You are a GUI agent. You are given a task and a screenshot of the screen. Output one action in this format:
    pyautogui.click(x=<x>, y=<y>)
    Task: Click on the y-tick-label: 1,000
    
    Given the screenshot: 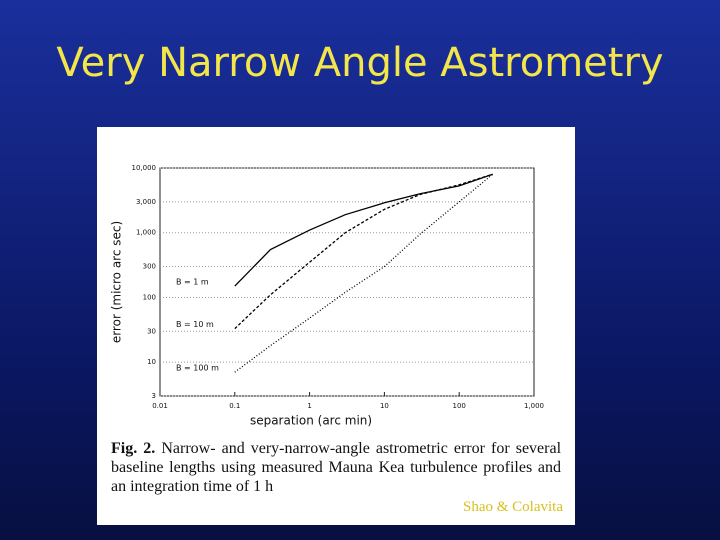 What is the action you would take?
    pyautogui.click(x=146, y=233)
    